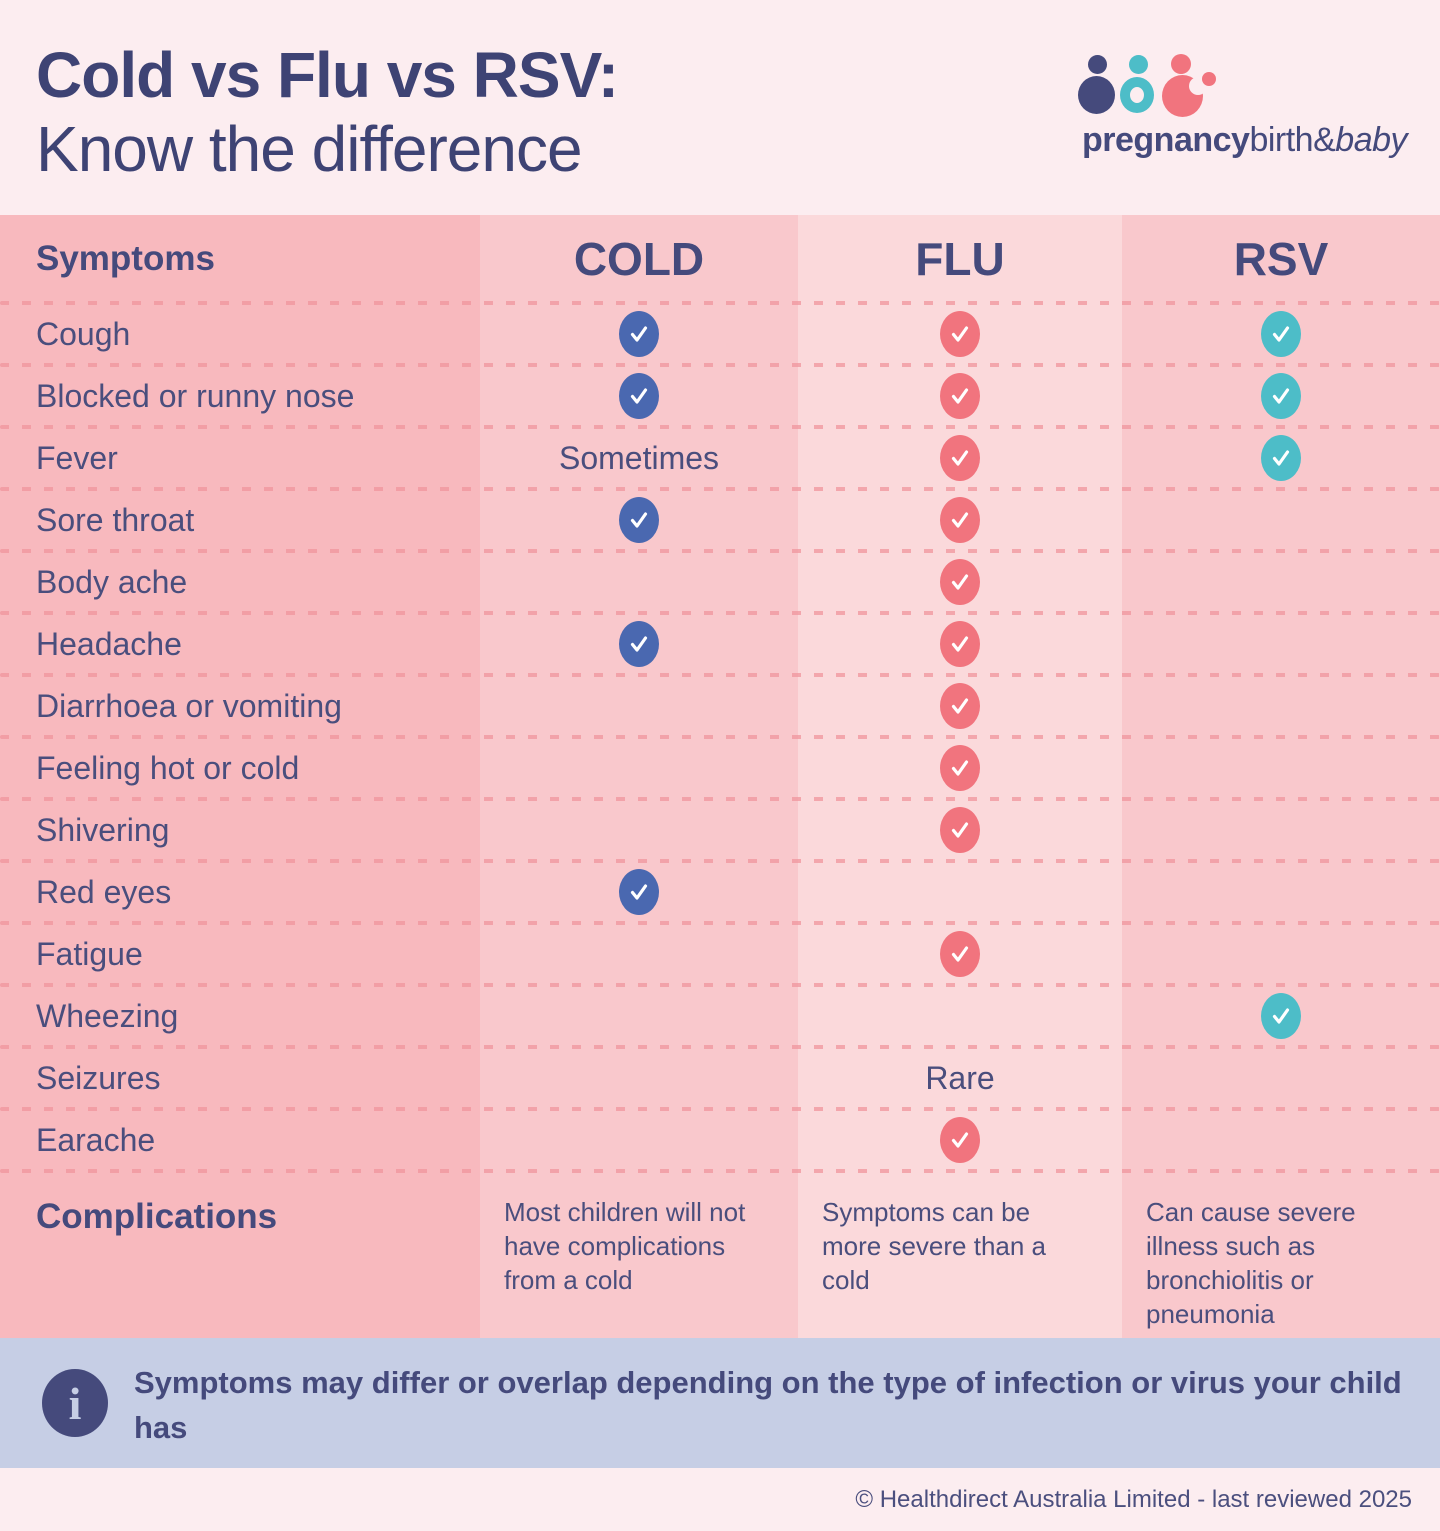 This screenshot has height=1531, width=1440. Describe the element at coordinates (240, 396) in the screenshot. I see `symptom-label: Blocked or runny nose` at that location.